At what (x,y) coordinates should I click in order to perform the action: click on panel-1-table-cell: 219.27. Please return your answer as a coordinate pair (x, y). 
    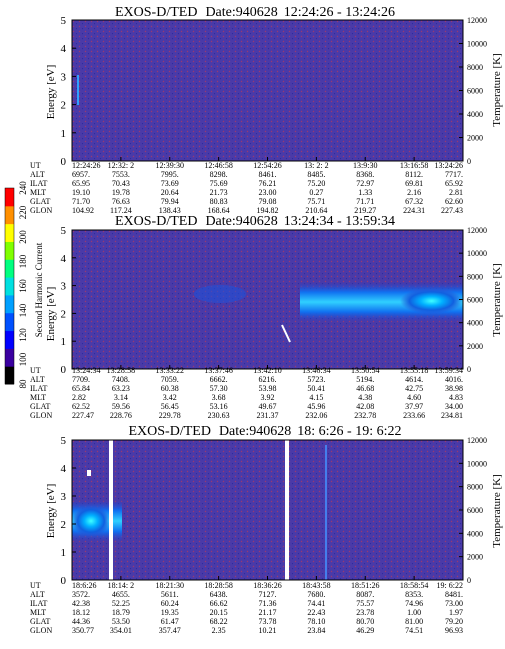
    Looking at the image, I should click on (365, 210).